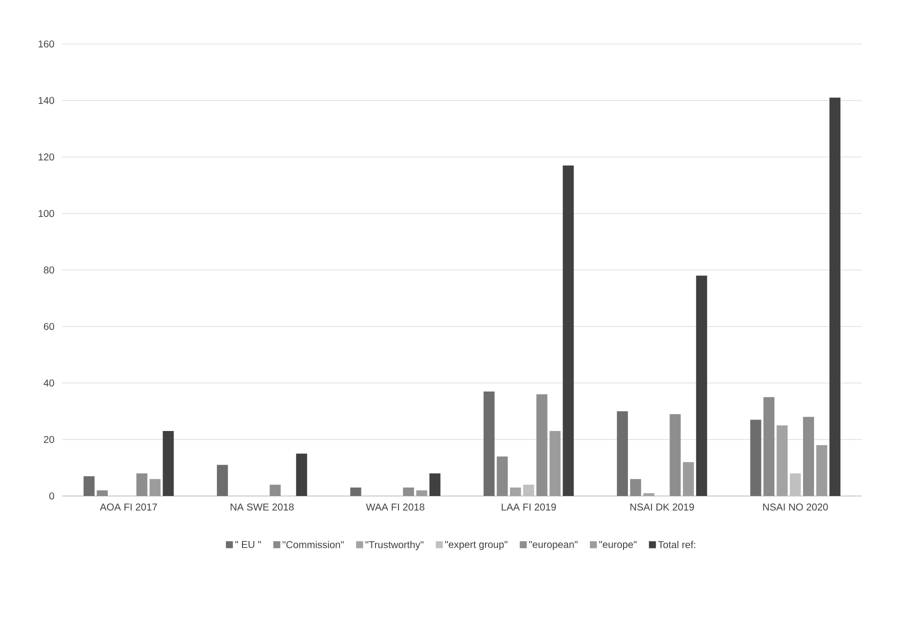 This screenshot has height=622, width=910. What do you see at coordinates (49, 270) in the screenshot?
I see `y-tick-label: 80` at bounding box center [49, 270].